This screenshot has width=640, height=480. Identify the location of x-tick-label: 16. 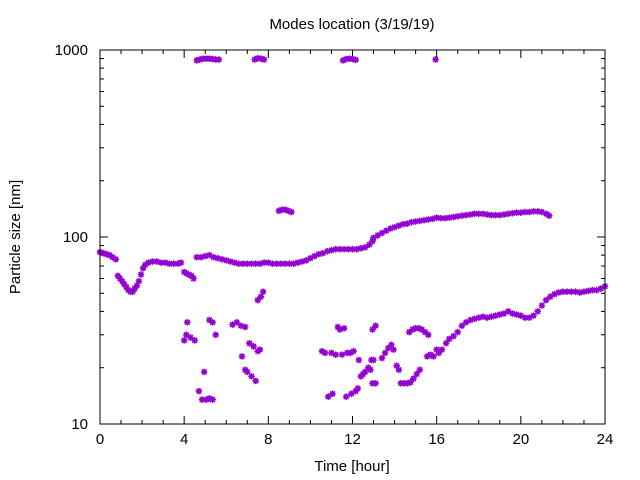
(436, 439).